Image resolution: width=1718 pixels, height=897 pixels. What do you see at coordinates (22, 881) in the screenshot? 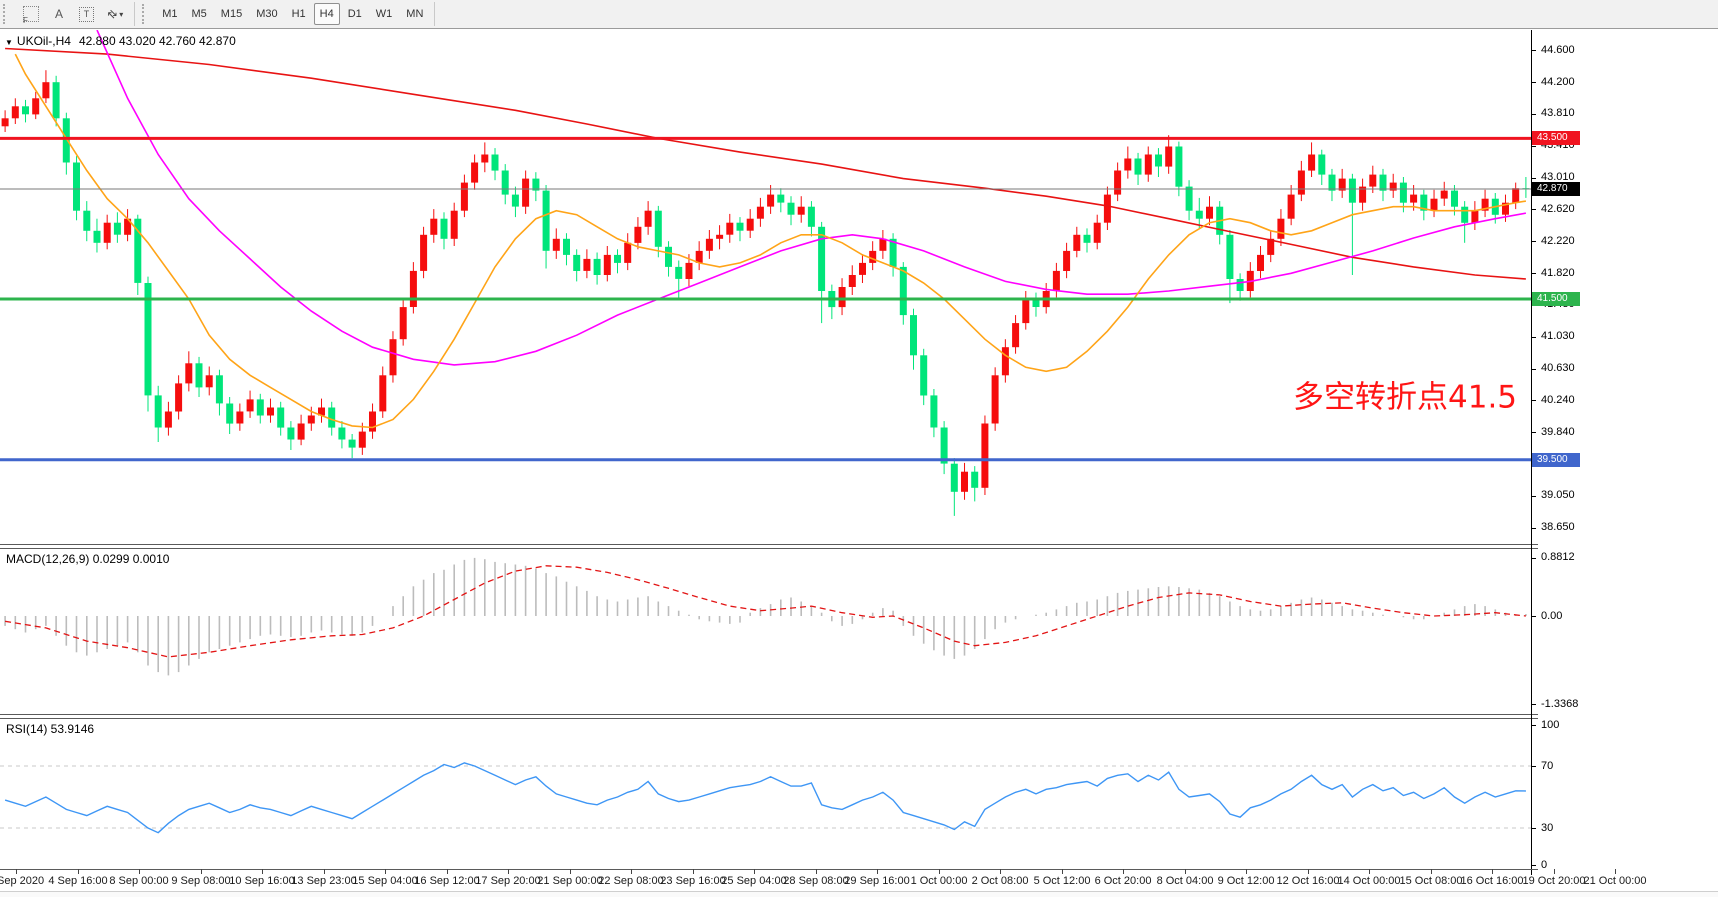
I see `time-label: 3 Sep 2020` at bounding box center [22, 881].